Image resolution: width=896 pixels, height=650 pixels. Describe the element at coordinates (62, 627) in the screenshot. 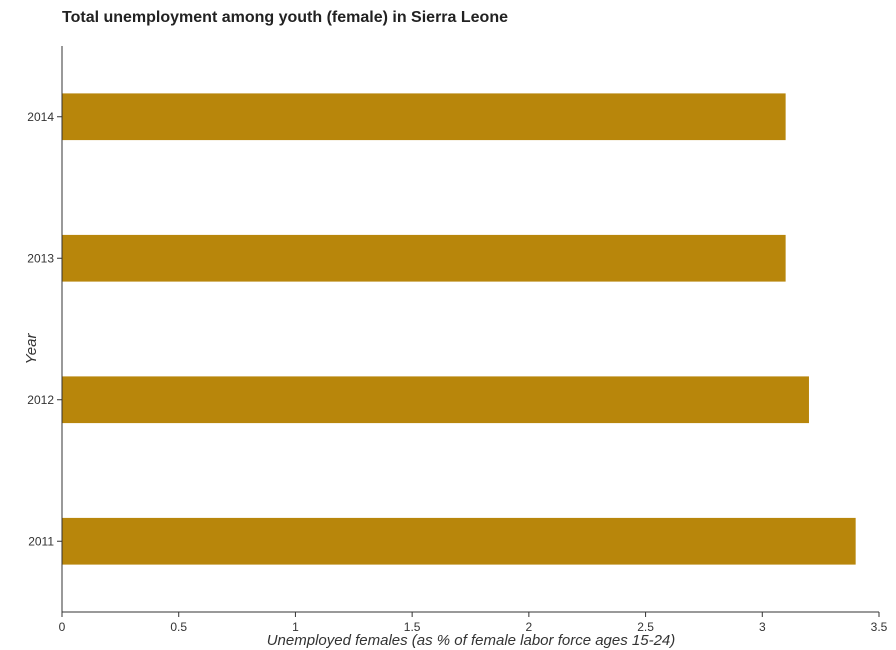

I see `x-tick-label: 0` at that location.